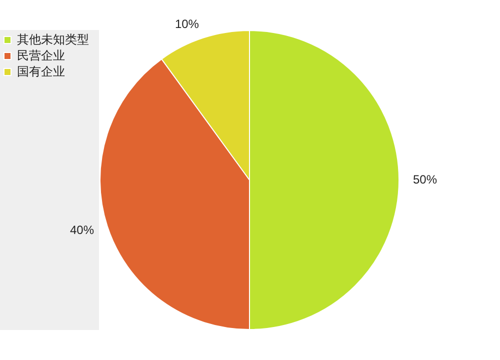 This screenshot has height=360, width=500. Describe the element at coordinates (425, 179) in the screenshot. I see `data-label: 50%` at that location.